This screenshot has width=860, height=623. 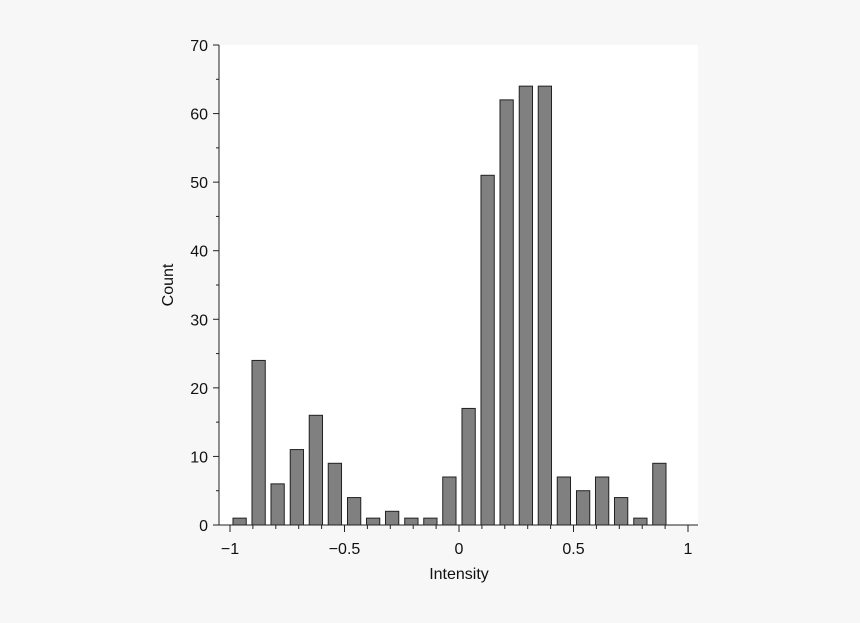 What do you see at coordinates (199, 252) in the screenshot?
I see `y-tick-label: 40` at bounding box center [199, 252].